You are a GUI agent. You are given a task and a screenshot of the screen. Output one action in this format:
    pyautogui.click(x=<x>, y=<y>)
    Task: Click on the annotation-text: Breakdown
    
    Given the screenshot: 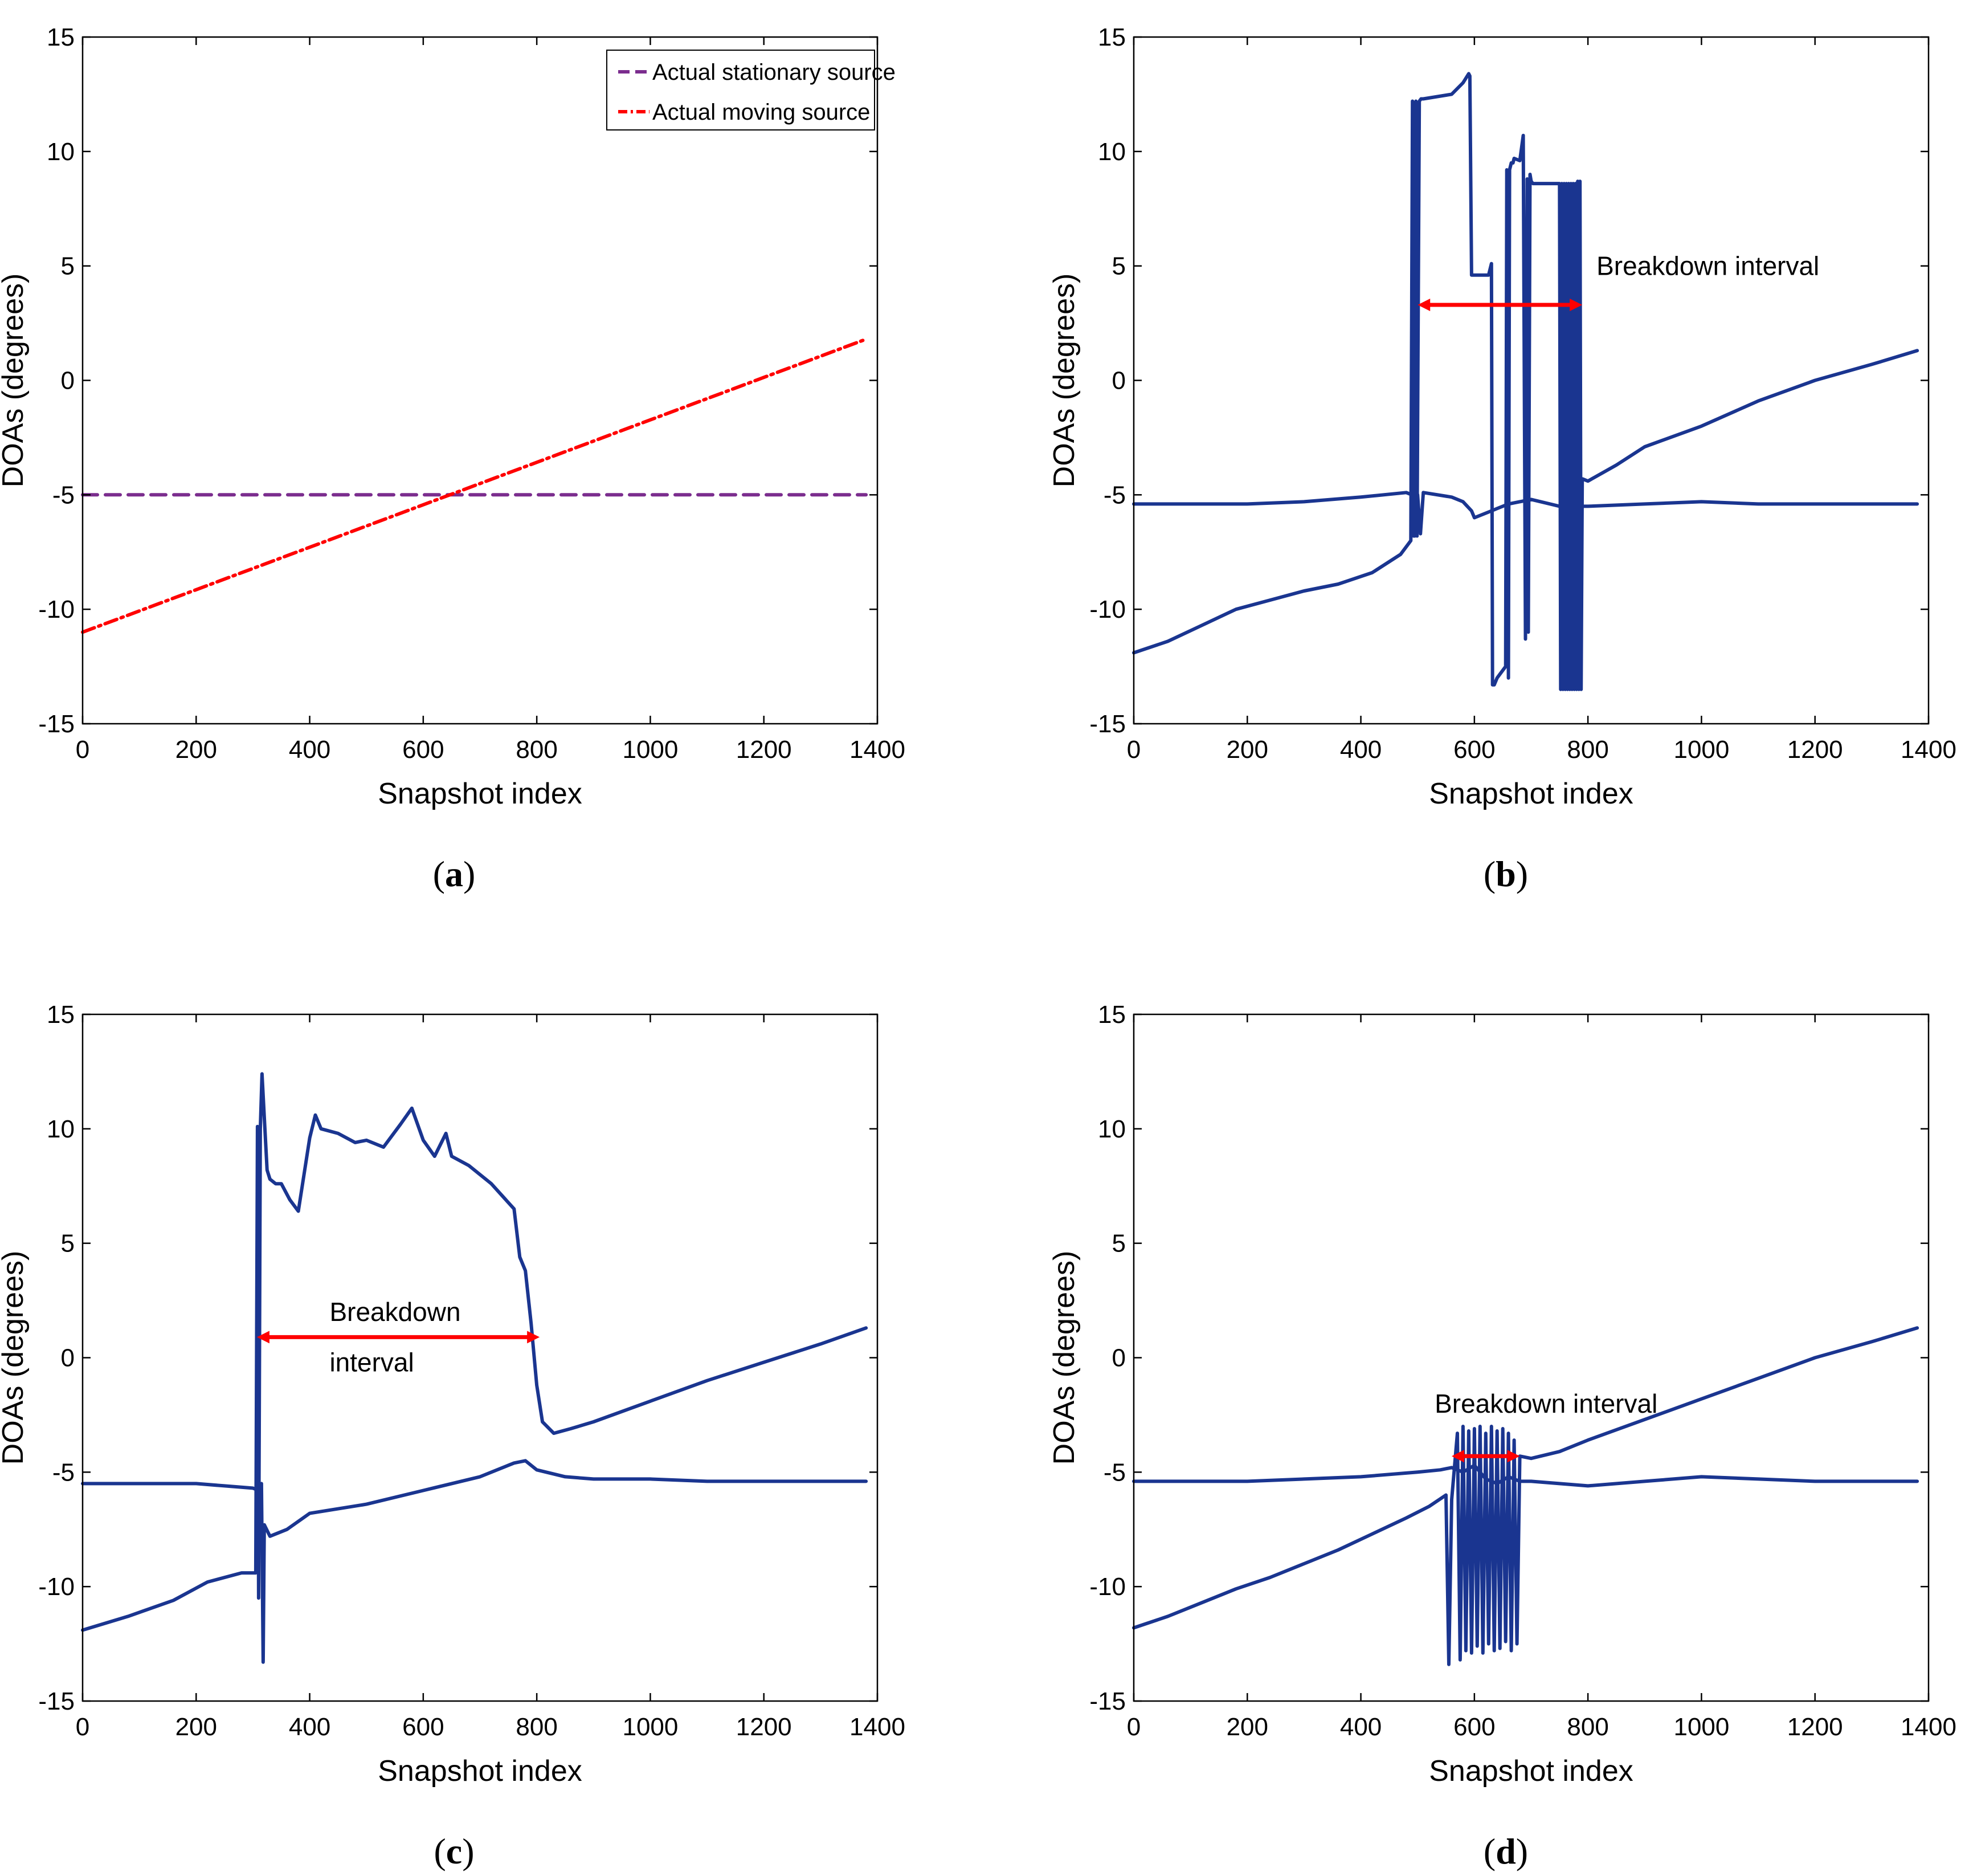 What is the action you would take?
    pyautogui.click(x=394, y=1312)
    